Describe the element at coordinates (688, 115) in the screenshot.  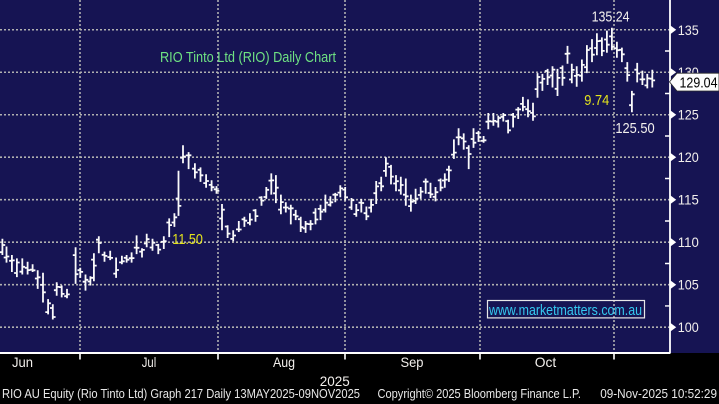
I see `svg-text: 125` at that location.